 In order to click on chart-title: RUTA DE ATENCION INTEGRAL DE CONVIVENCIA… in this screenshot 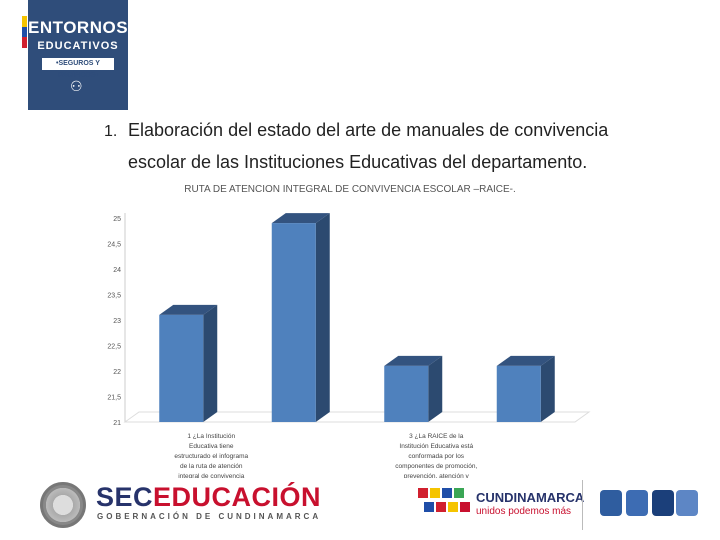, I will do `click(350, 189)`.